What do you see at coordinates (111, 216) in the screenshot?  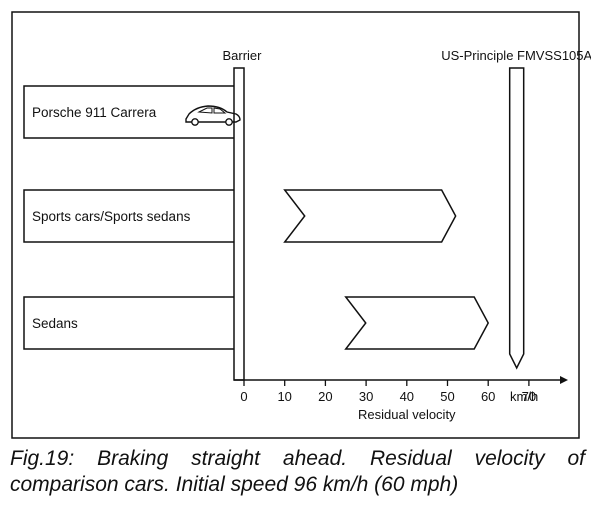 I see `category-label: Sports cars/Sports sedans` at bounding box center [111, 216].